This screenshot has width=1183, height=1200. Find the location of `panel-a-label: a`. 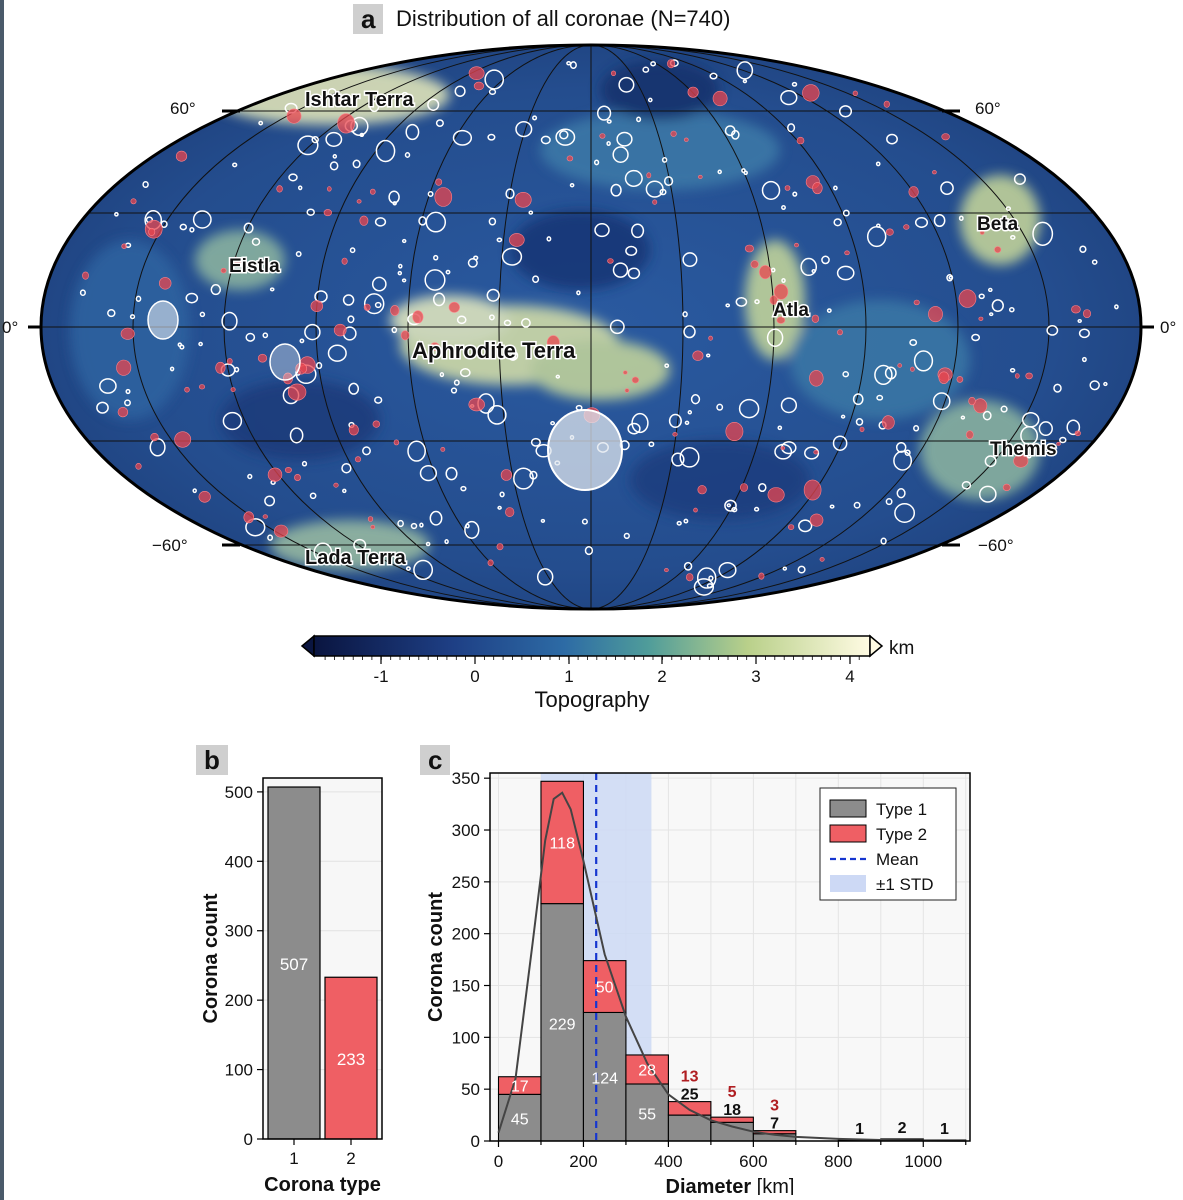

panel-a-label: a is located at coordinates (368, 19).